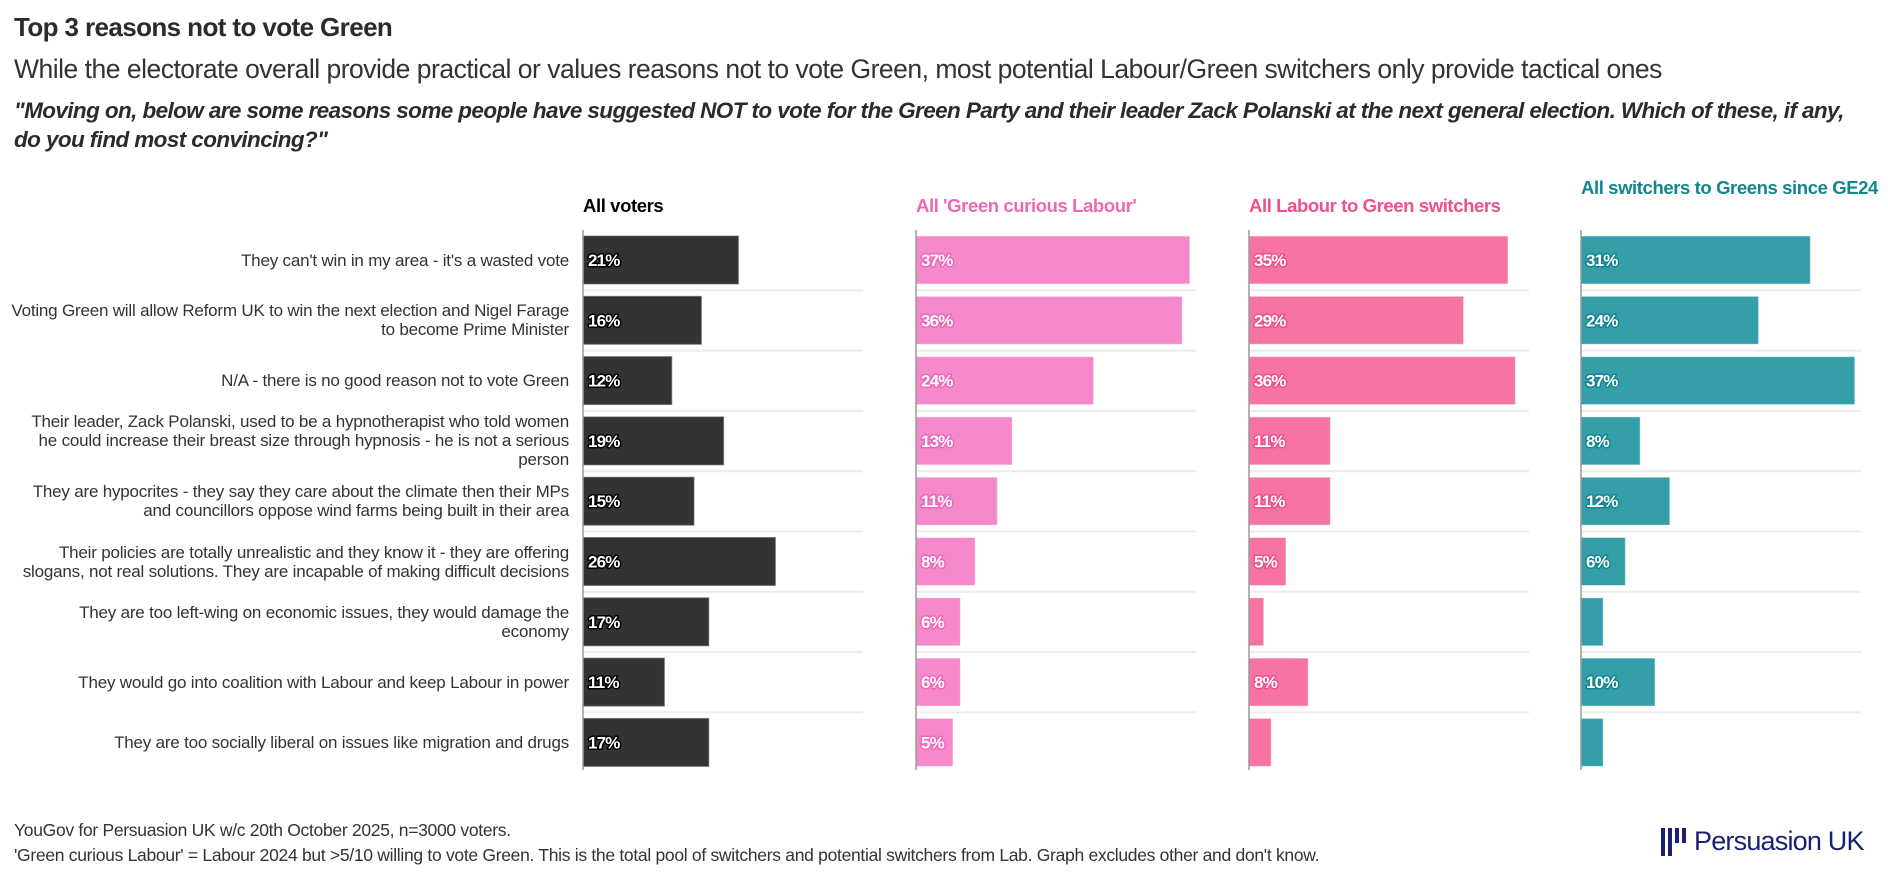  Describe the element at coordinates (937, 441) in the screenshot. I see `bar-value-label: 13%` at that location.